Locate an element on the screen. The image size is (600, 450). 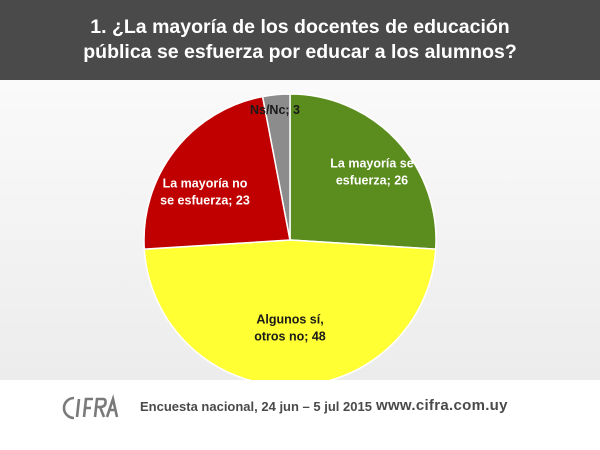
website-url: www.cifra.com.uy is located at coordinates (442, 405).